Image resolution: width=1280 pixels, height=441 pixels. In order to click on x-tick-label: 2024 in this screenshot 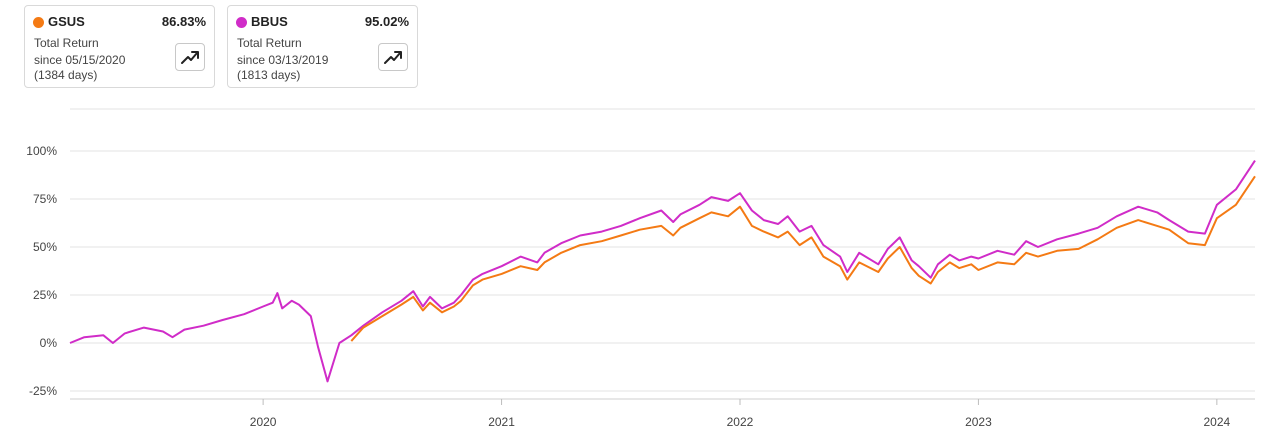, I will do `click(1216, 422)`.